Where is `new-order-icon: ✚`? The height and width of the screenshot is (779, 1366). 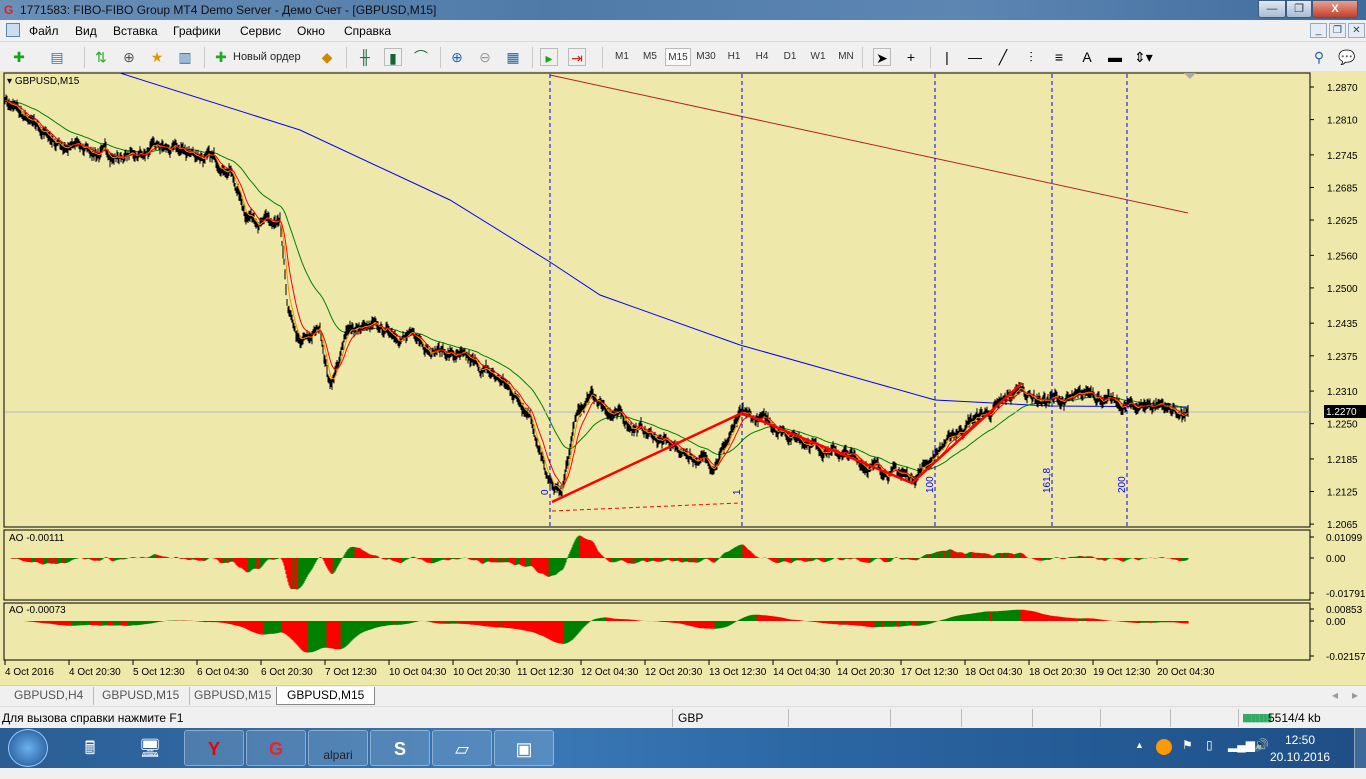
new-order-icon: ✚ is located at coordinates (221, 57).